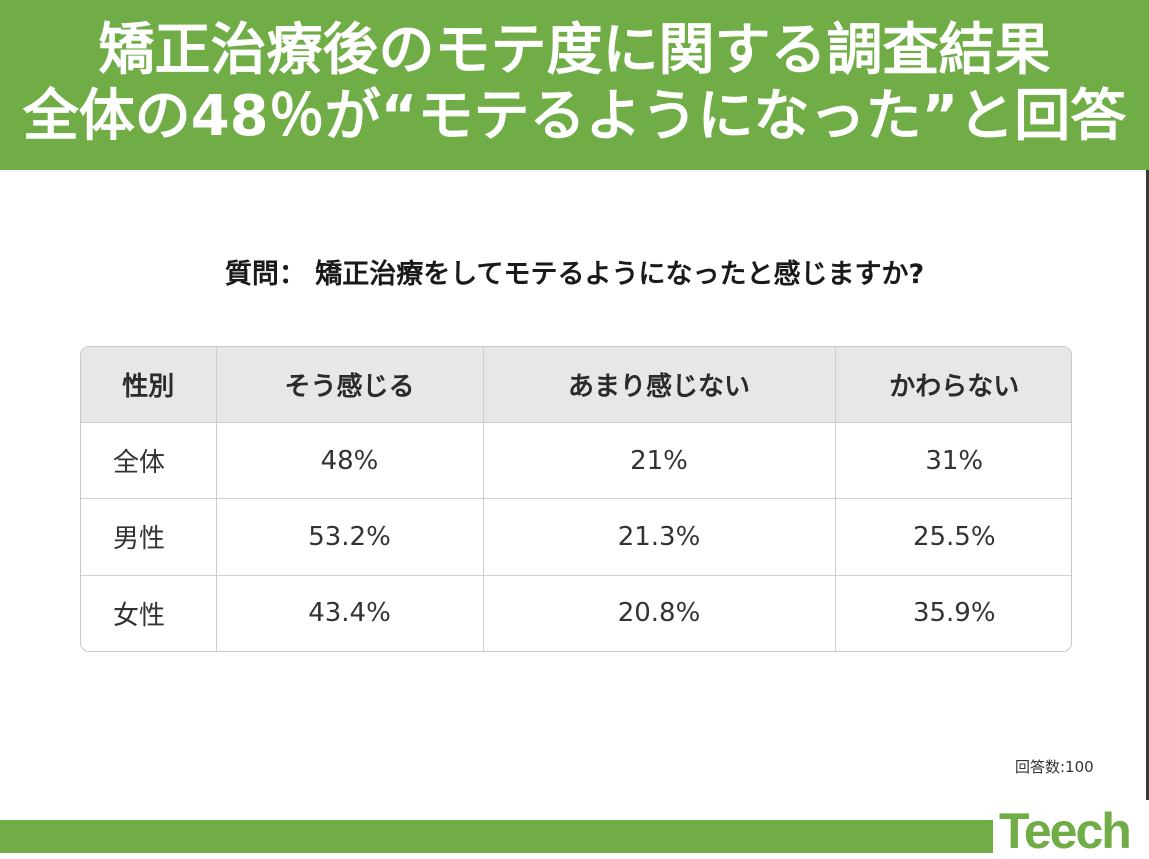 The height and width of the screenshot is (859, 1149). What do you see at coordinates (349, 460) in the screenshot?
I see `table-cell: 48%` at bounding box center [349, 460].